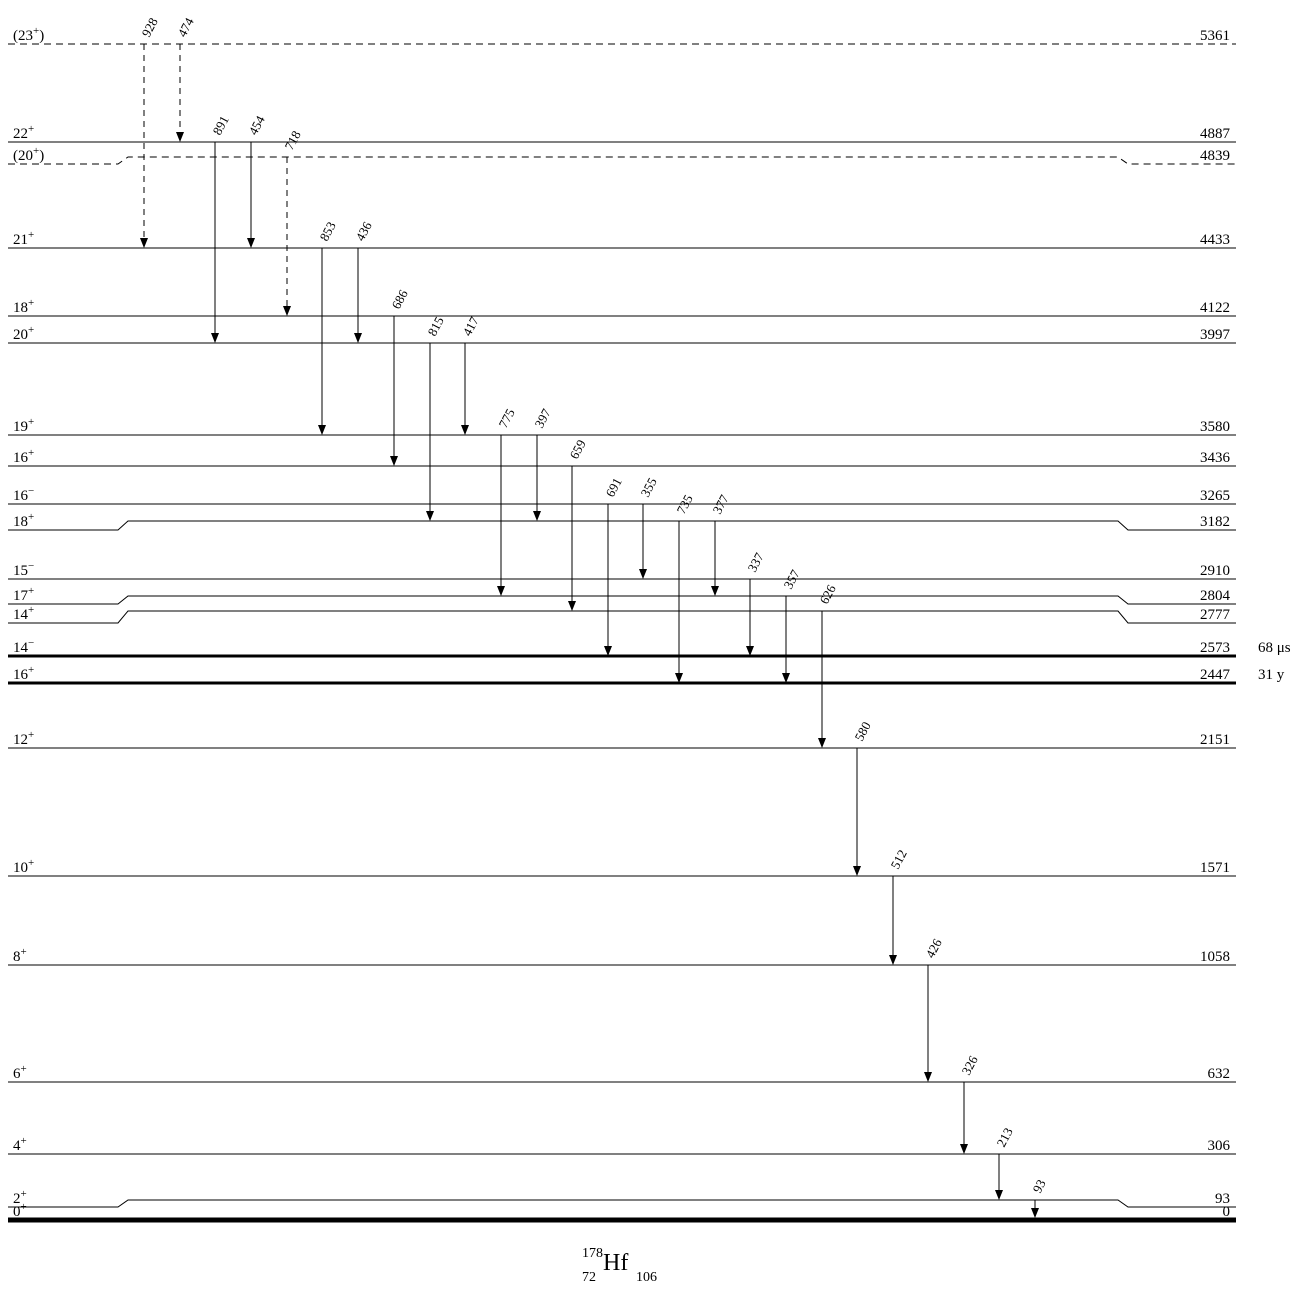  What do you see at coordinates (622, 1073) in the screenshot?
I see `level-632: 6+ 632` at bounding box center [622, 1073].